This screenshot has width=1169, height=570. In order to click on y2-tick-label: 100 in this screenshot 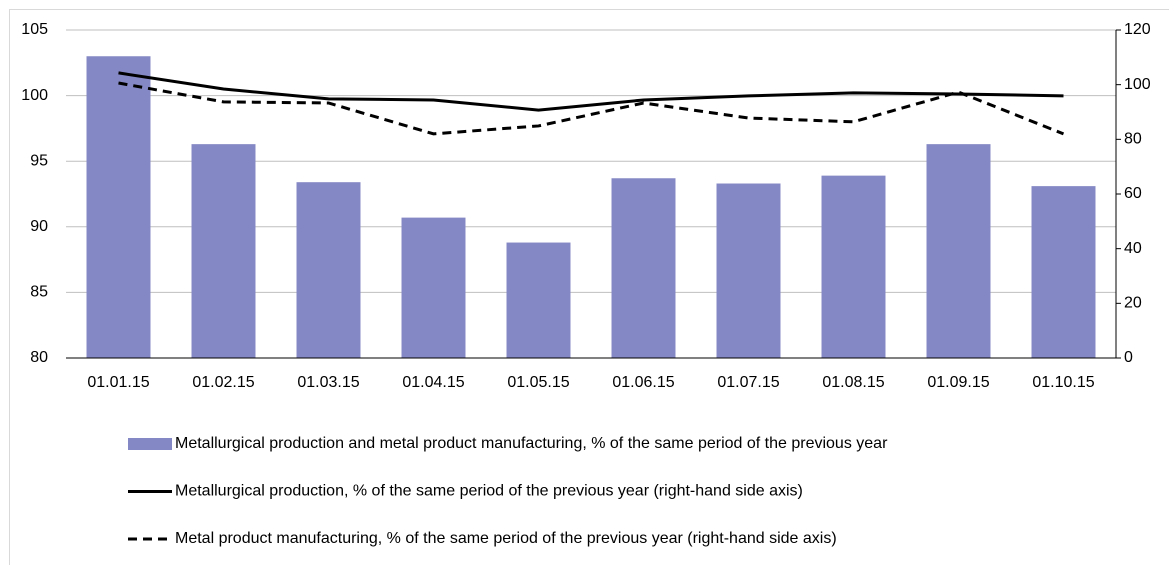, I will do `click(1137, 84)`.